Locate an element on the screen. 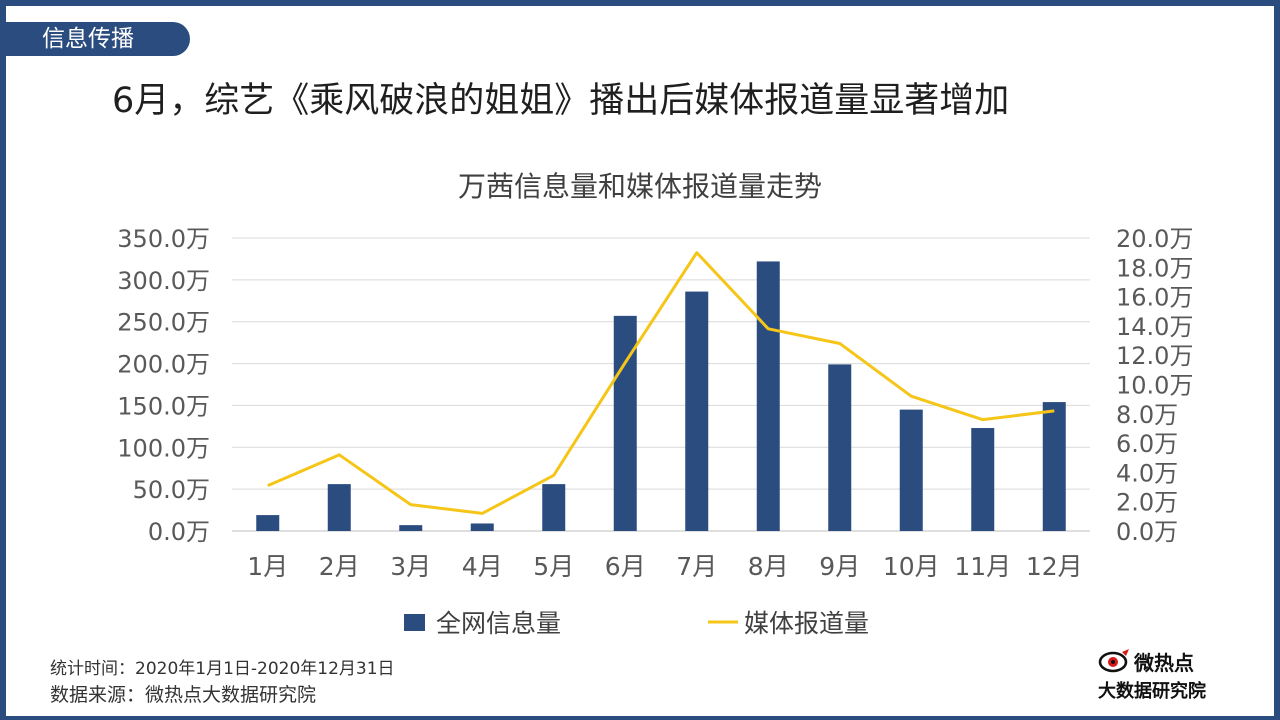  left-tick-label: 50.0万 is located at coordinates (171, 490).